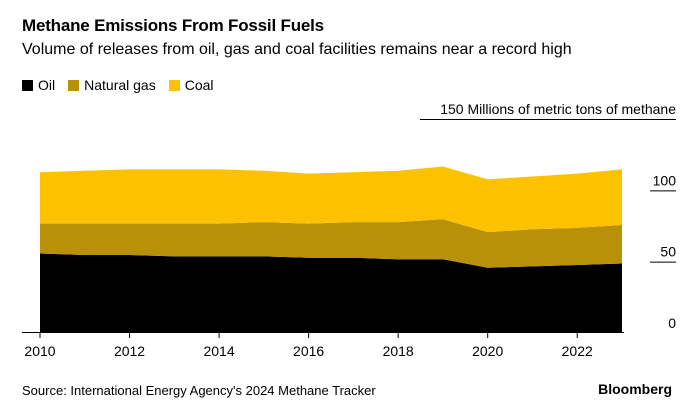  I want to click on y-tick-label-50: 50, so click(668, 252).